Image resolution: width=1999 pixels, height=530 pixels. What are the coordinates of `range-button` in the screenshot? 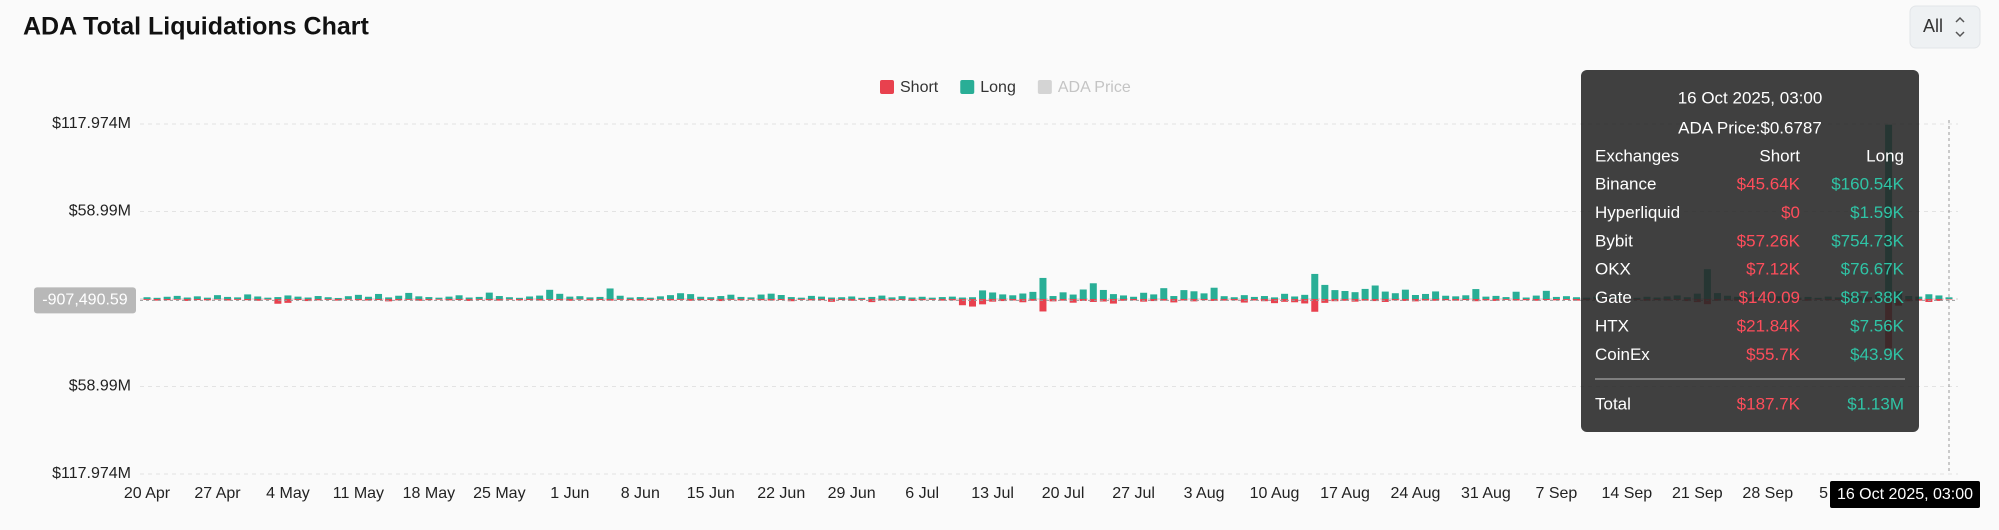 It's located at (1945, 27).